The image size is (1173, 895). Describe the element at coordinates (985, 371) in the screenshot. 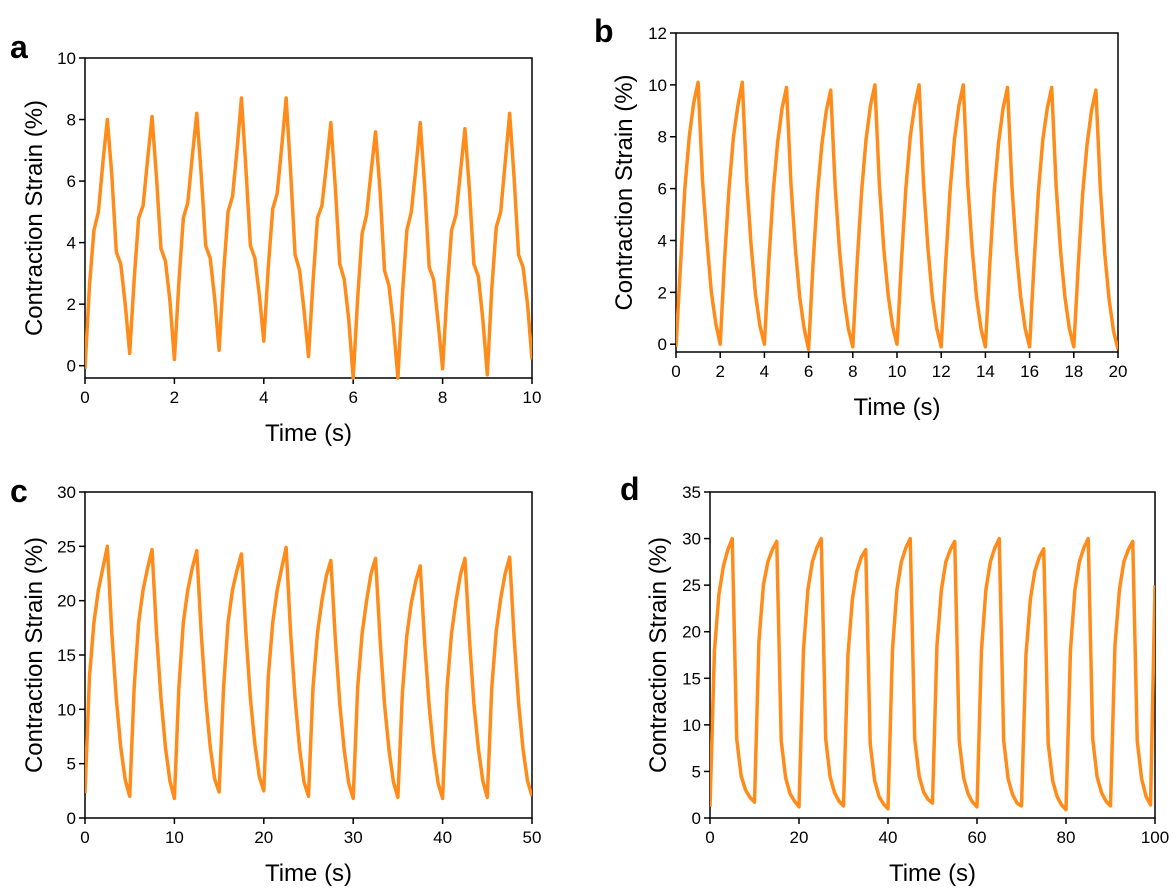

I see `x-tick-label: 14` at that location.